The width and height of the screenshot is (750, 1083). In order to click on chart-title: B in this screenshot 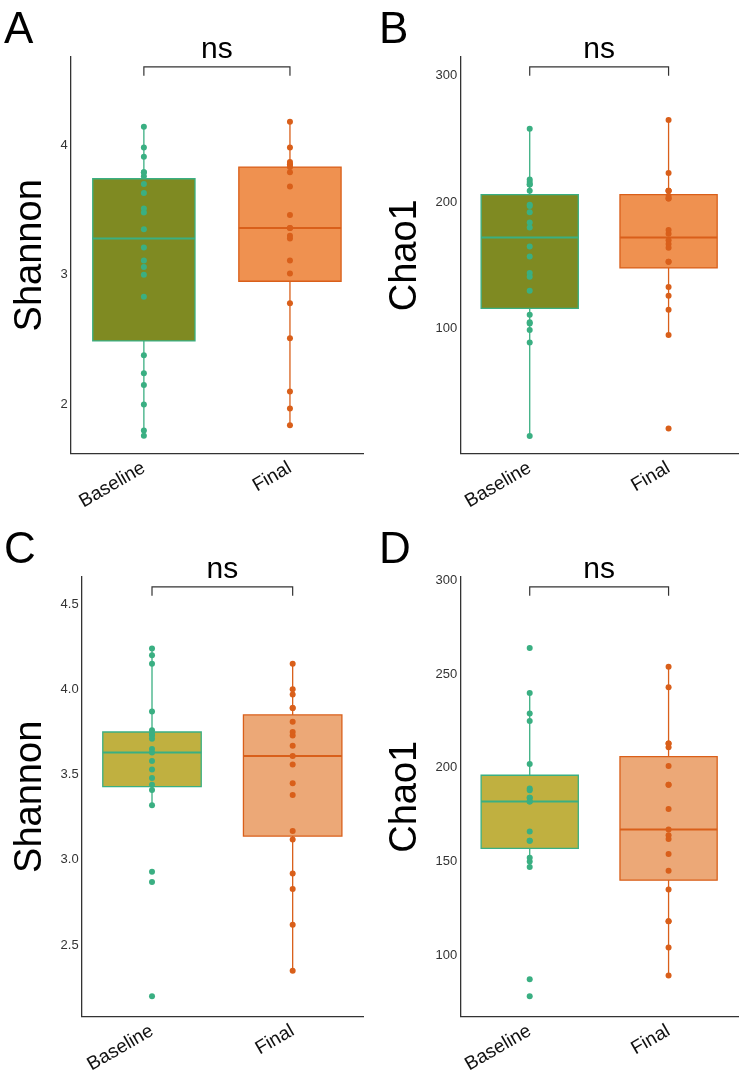, I will do `click(394, 27)`.